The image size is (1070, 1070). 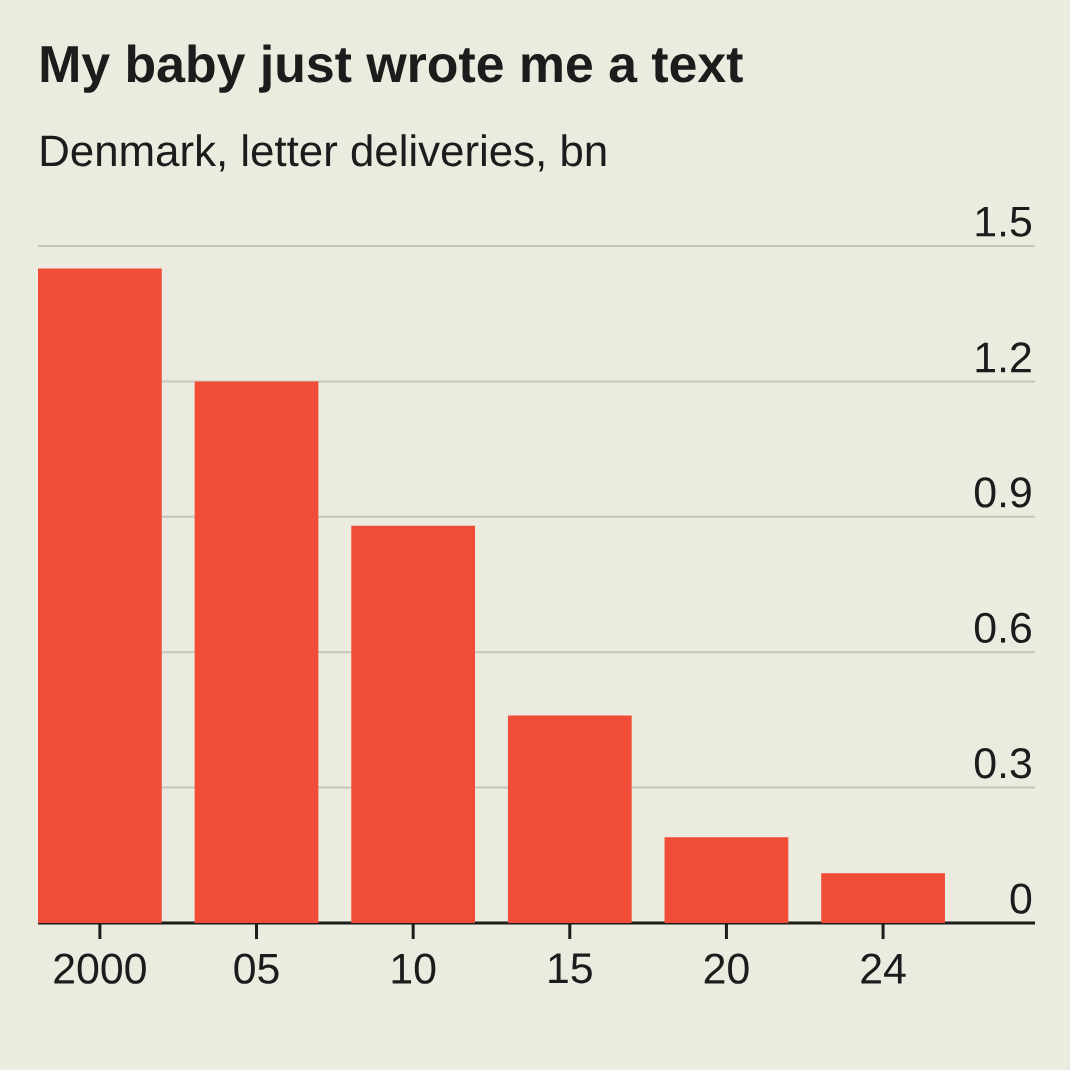 What do you see at coordinates (1002, 492) in the screenshot?
I see `y-tick-label: 0.9` at bounding box center [1002, 492].